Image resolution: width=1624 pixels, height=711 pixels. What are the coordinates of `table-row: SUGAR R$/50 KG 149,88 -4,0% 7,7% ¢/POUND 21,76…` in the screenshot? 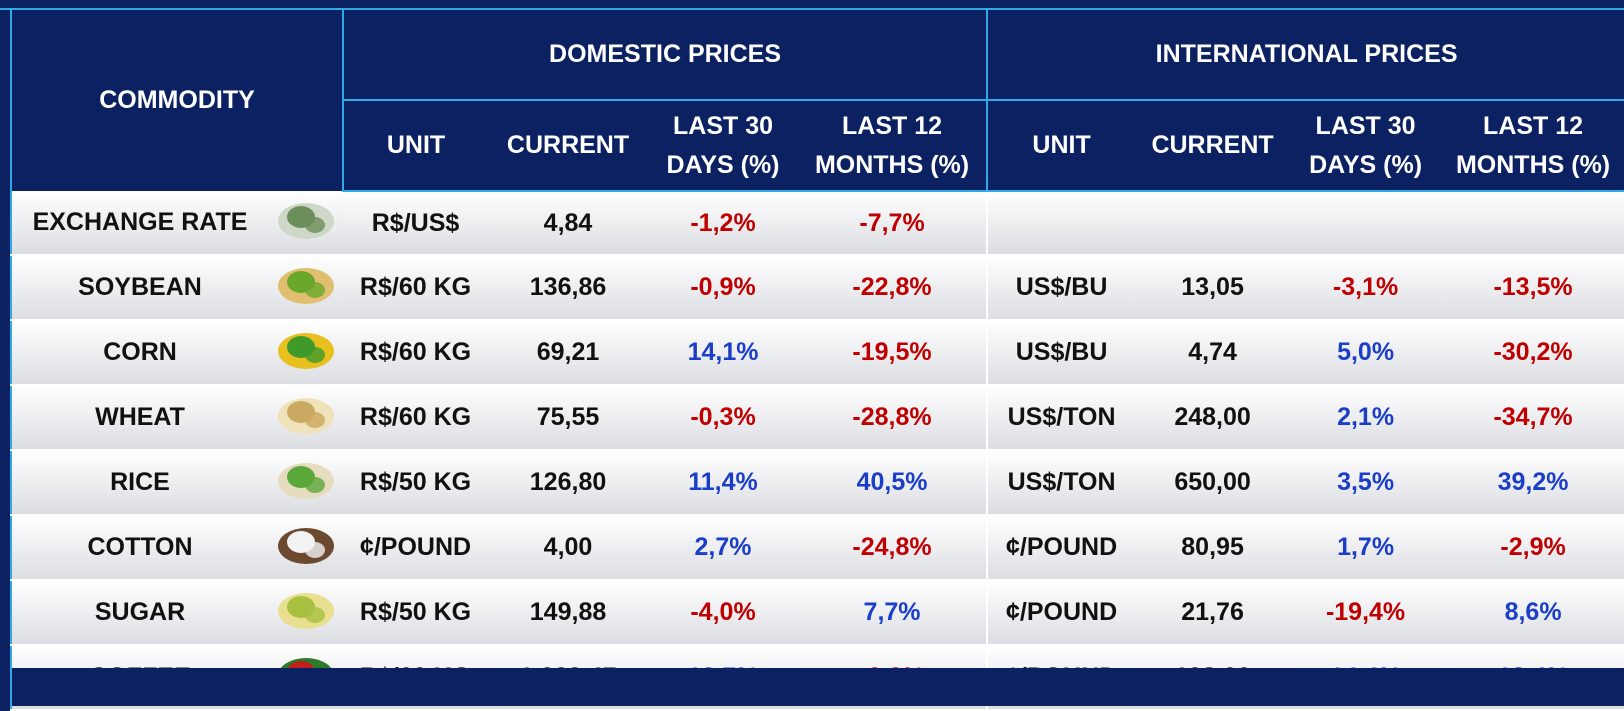 It's located at (817, 613).